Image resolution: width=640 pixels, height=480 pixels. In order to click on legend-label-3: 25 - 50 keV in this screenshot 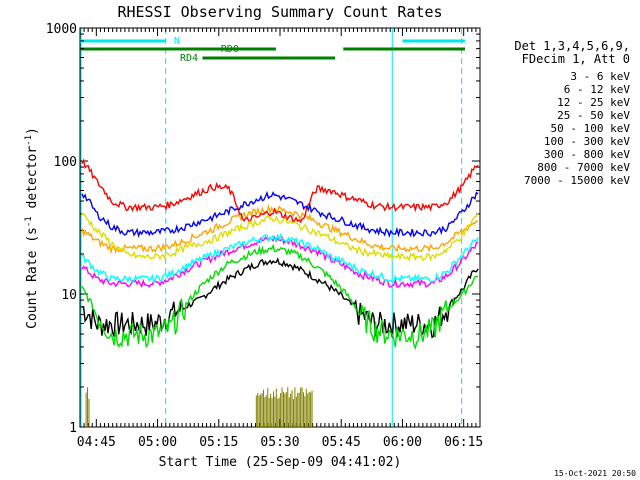, I will do `click(593, 115)`.